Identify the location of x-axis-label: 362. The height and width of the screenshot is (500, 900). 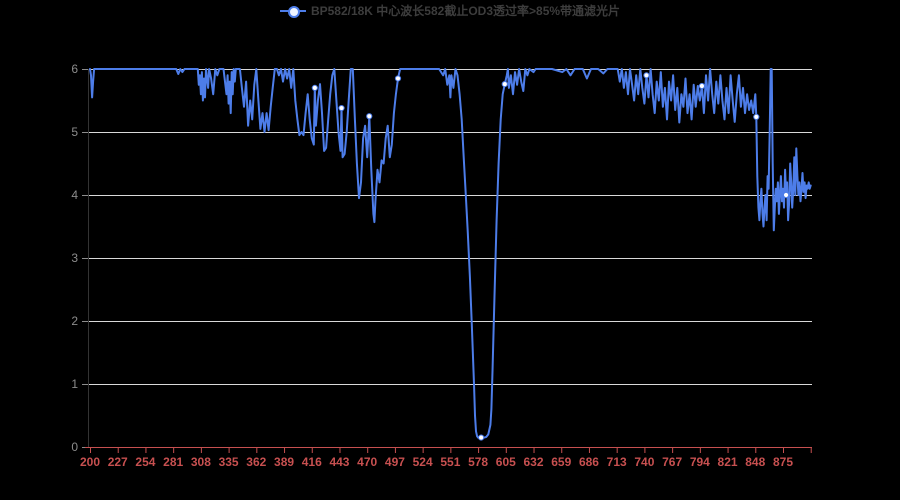
(256, 462).